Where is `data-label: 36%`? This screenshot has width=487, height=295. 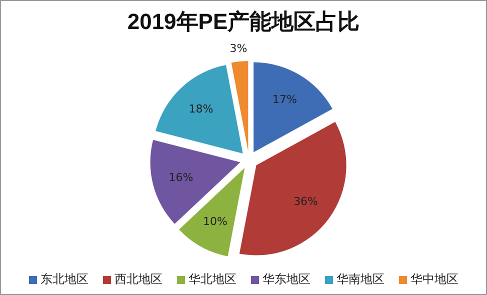
data-label: 36% is located at coordinates (306, 201).